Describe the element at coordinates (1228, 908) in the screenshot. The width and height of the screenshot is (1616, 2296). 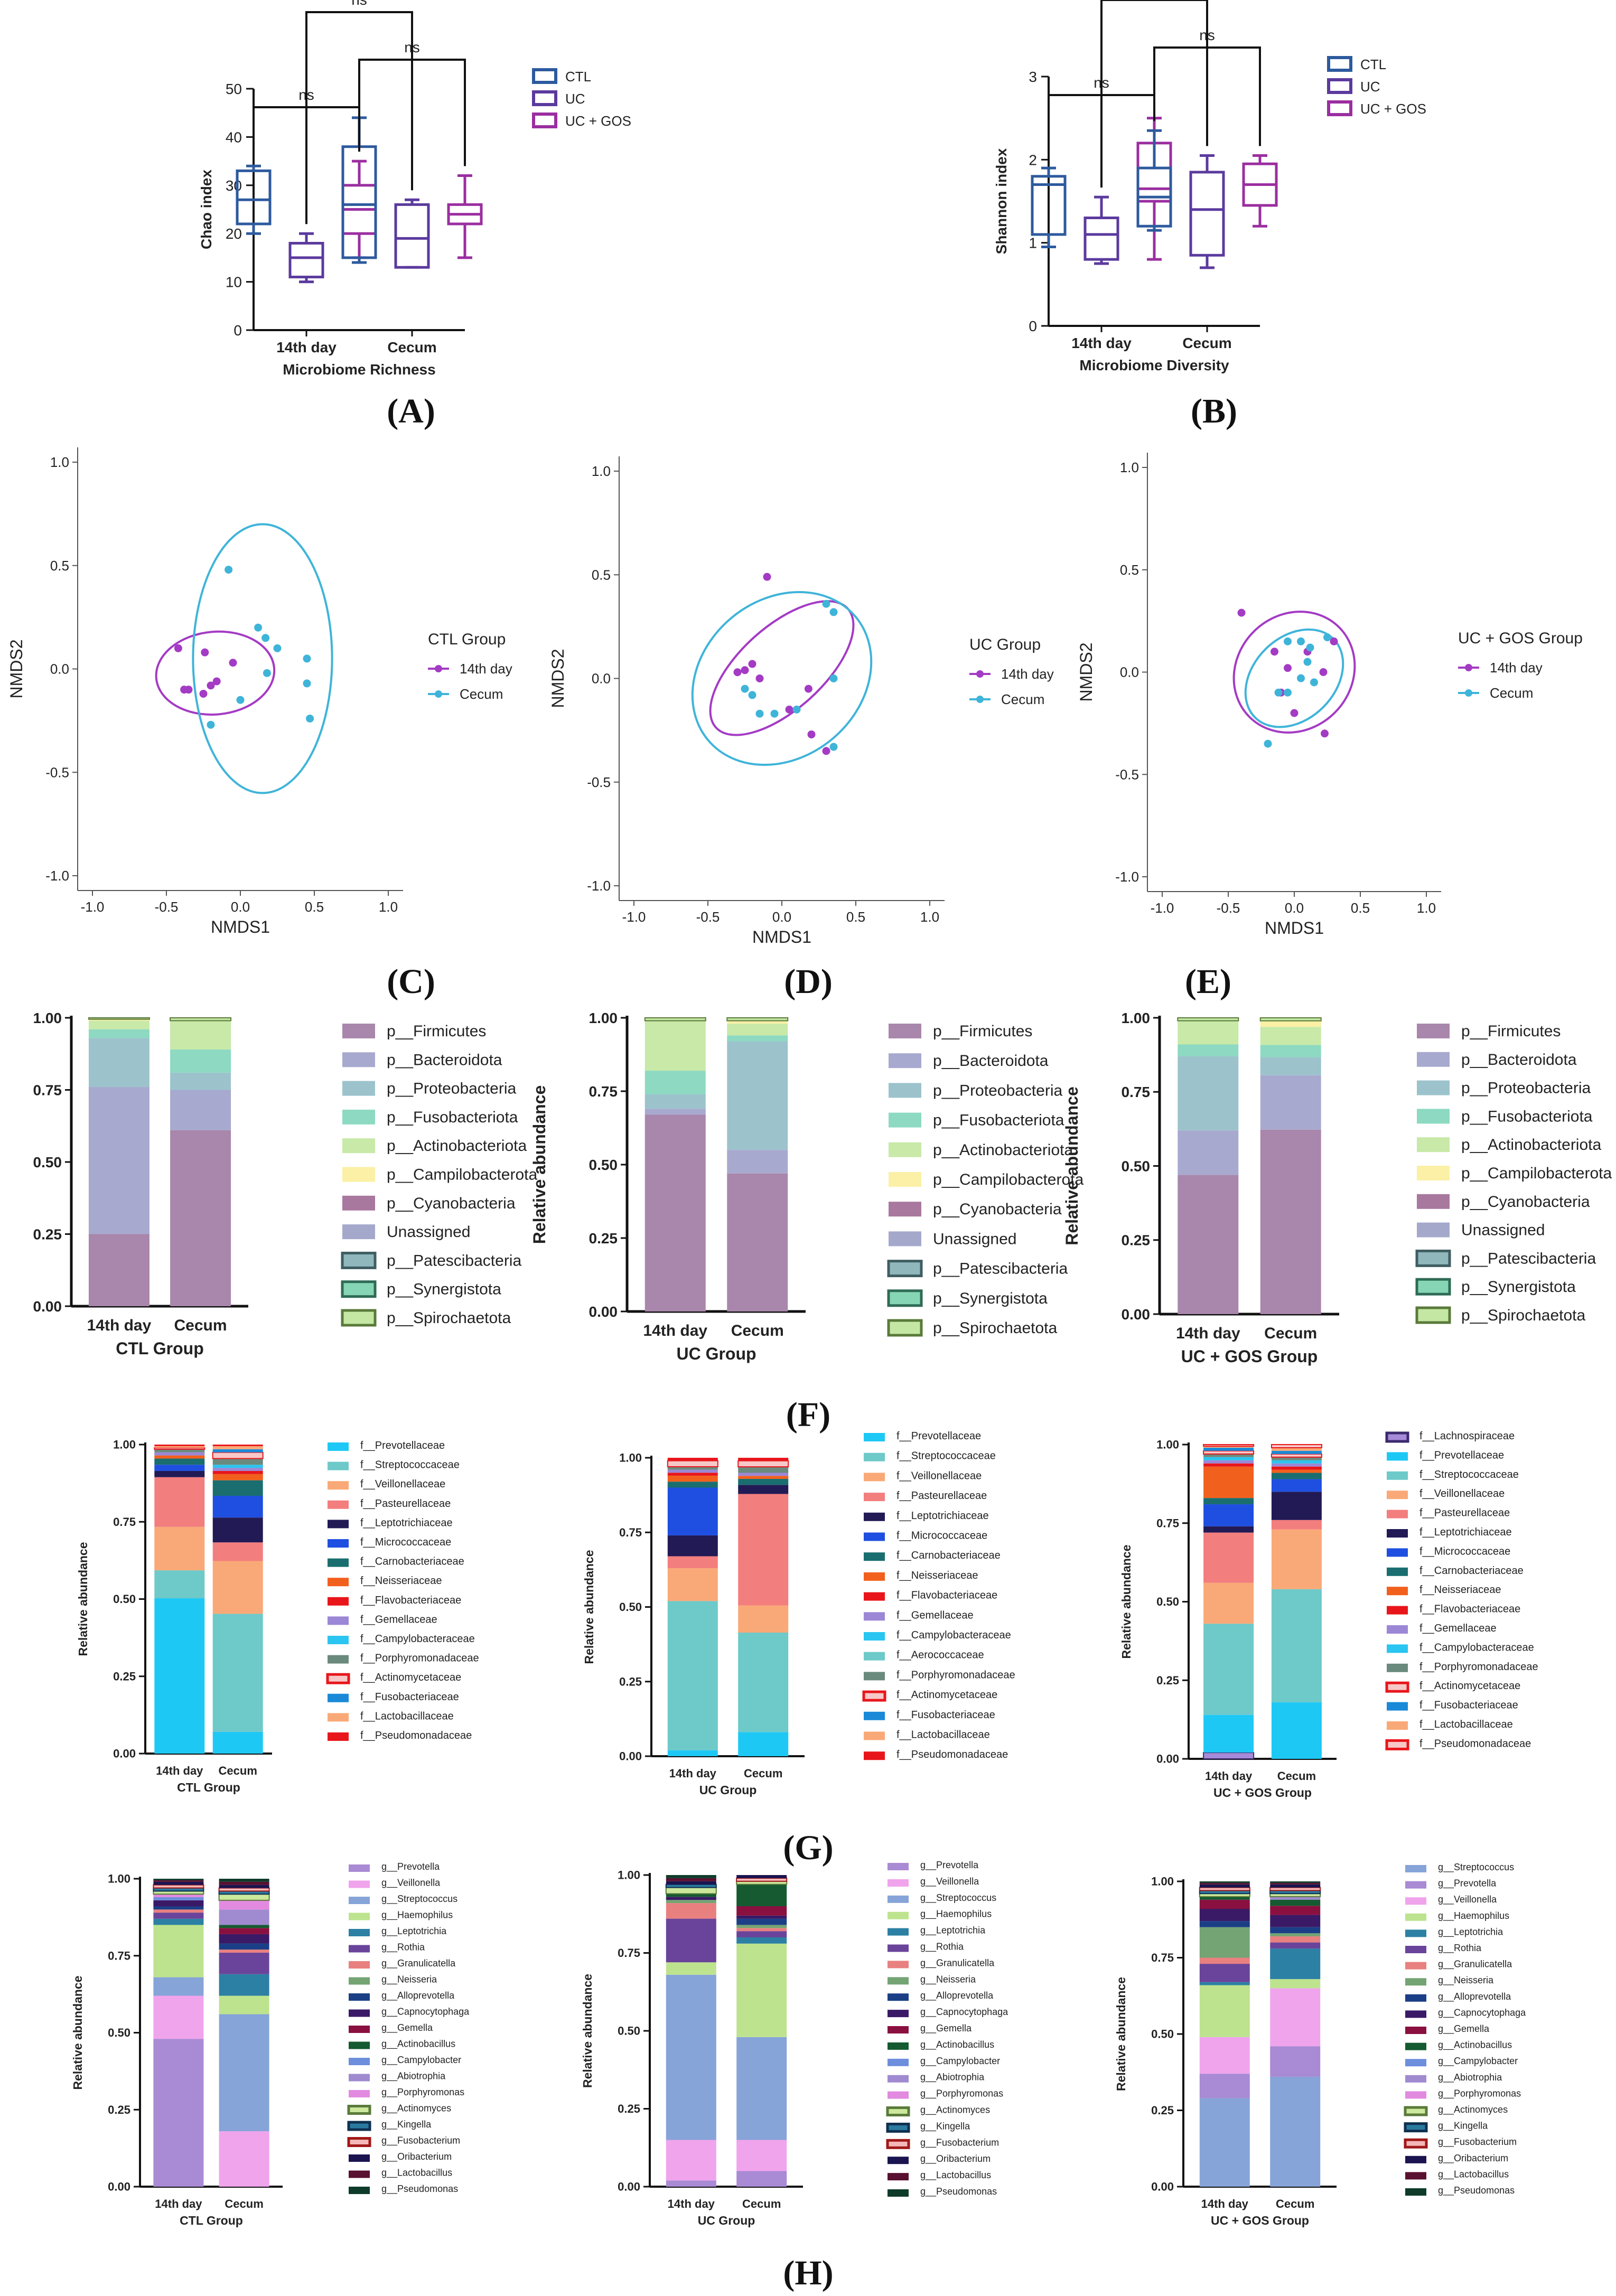
I see `x-tick-label: -0.5` at that location.